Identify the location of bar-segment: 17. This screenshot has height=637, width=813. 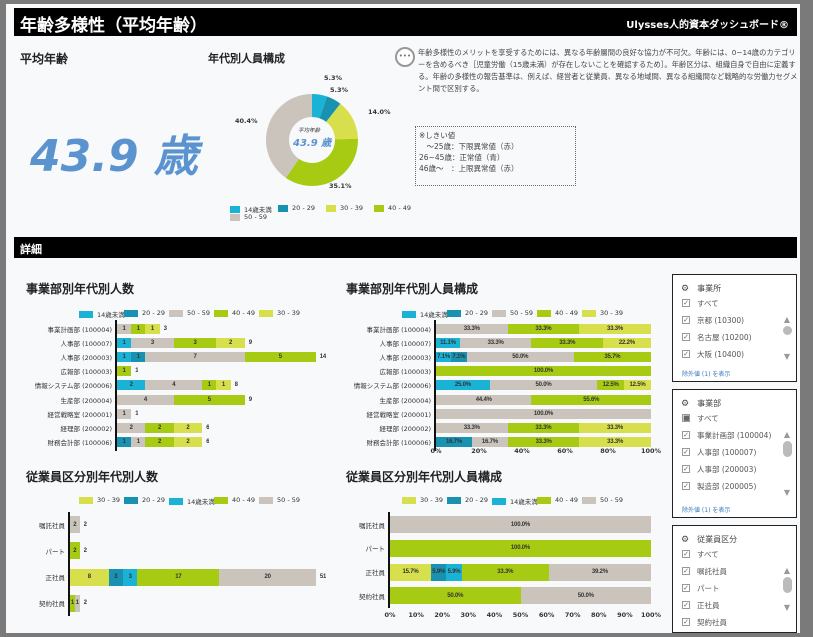
(178, 577).